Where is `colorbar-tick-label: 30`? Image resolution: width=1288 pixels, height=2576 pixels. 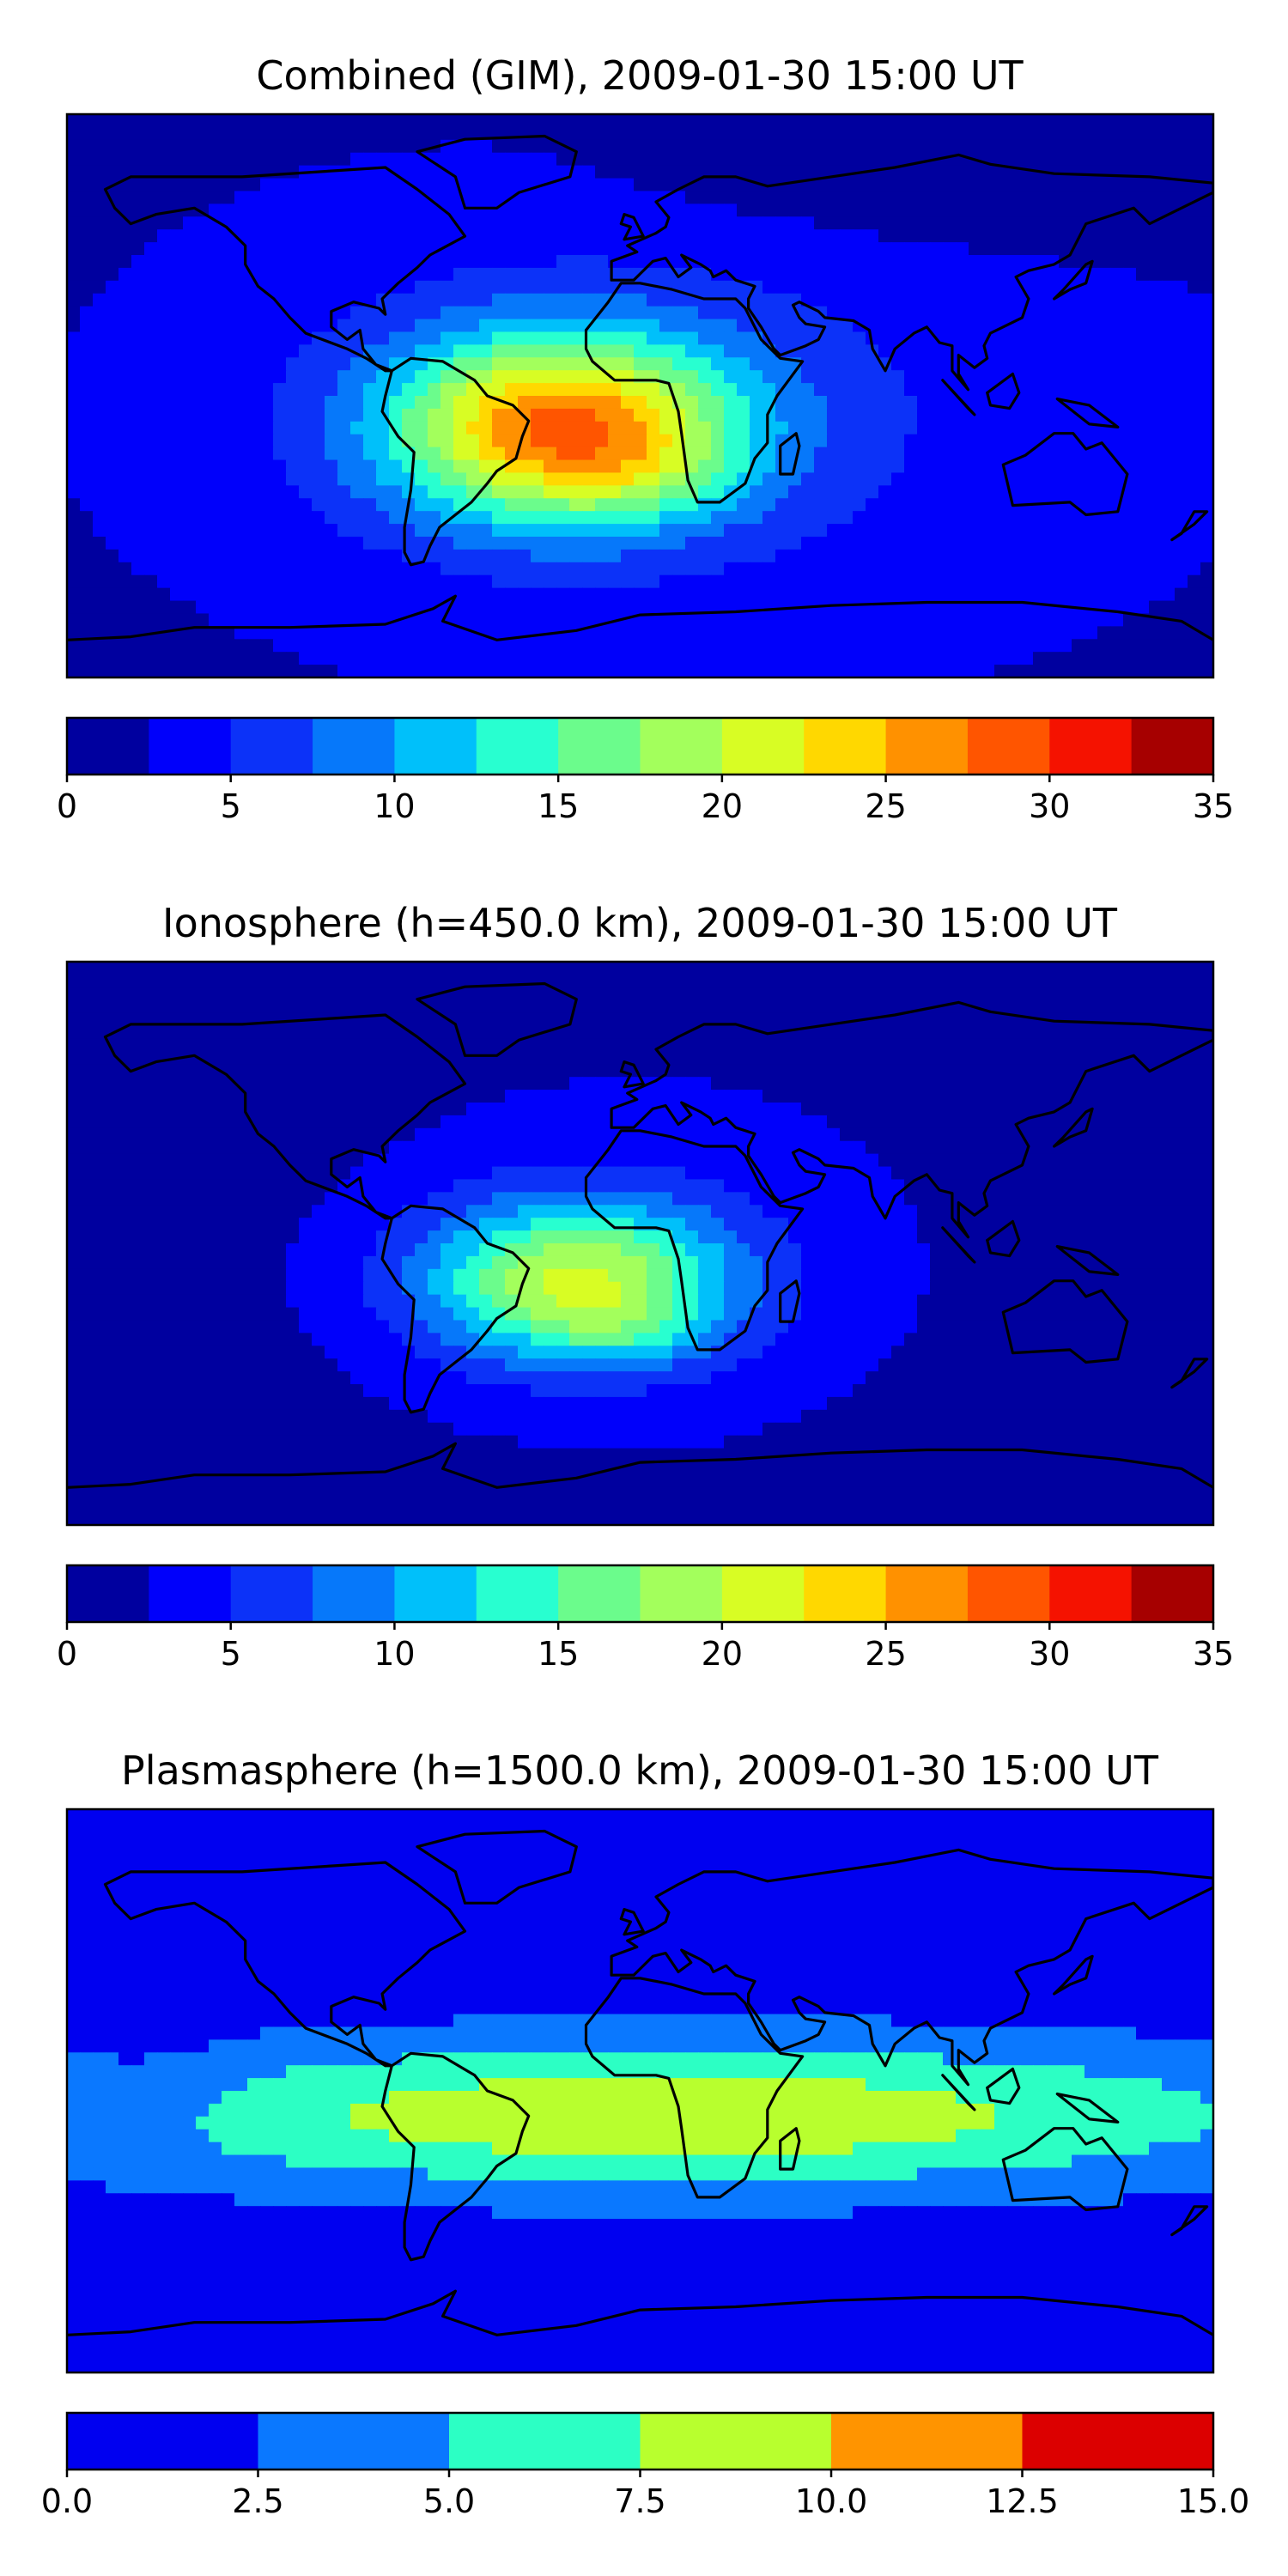 colorbar-tick-label: 30 is located at coordinates (1049, 806).